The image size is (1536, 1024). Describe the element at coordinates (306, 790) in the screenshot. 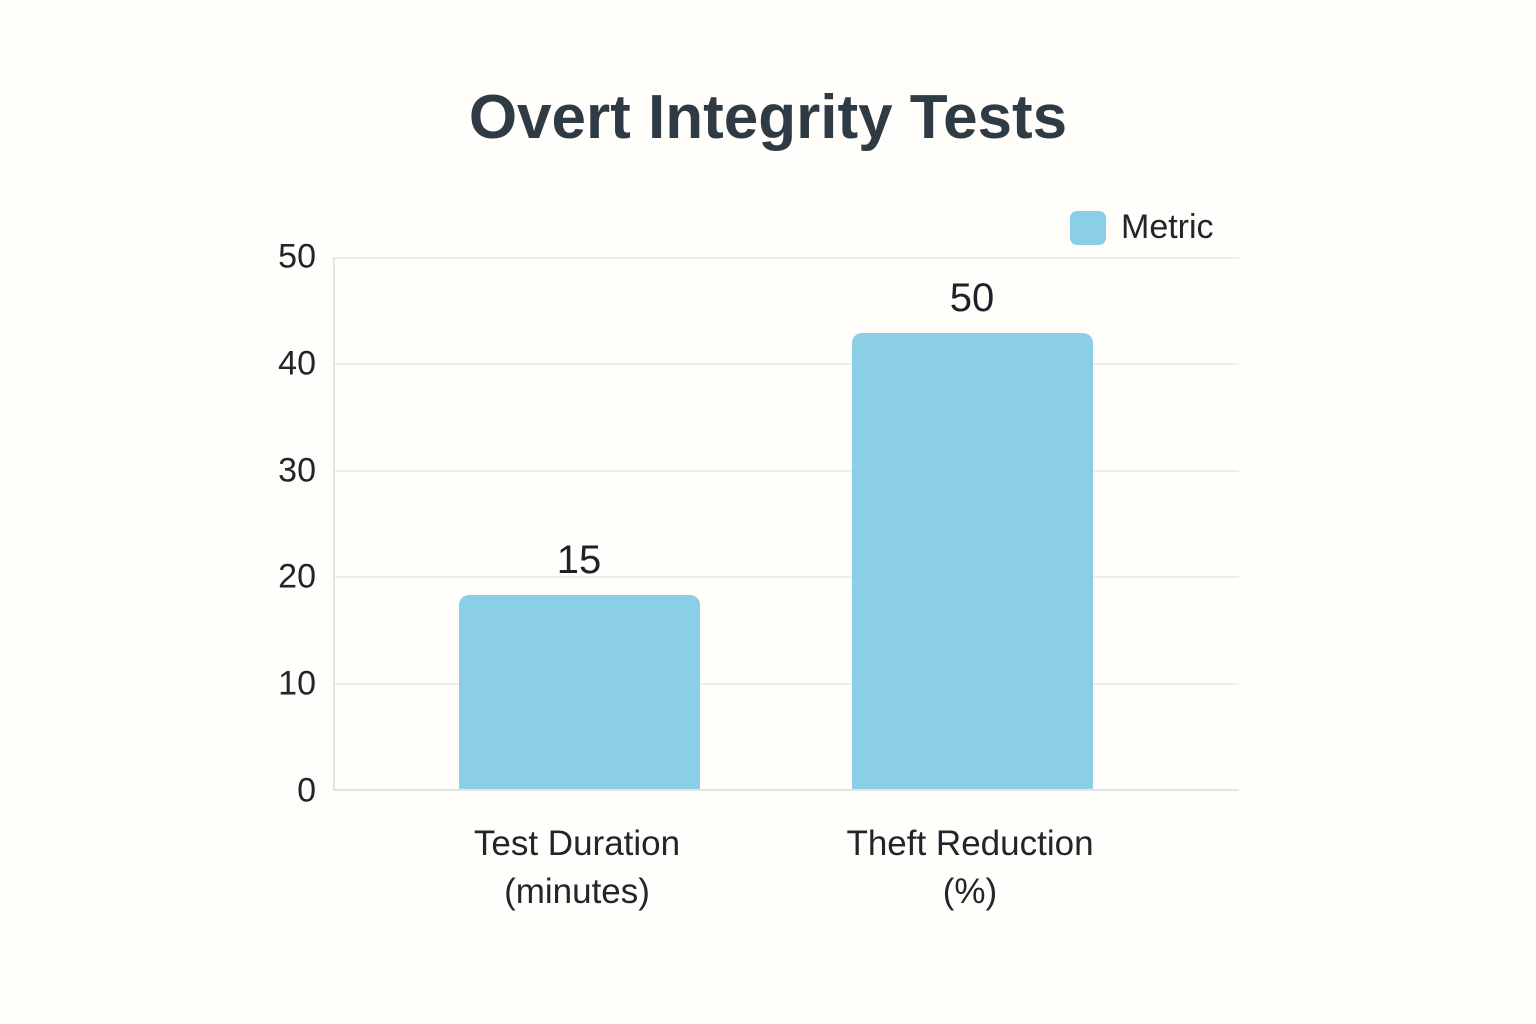

I see `y-tick-label: 0` at that location.